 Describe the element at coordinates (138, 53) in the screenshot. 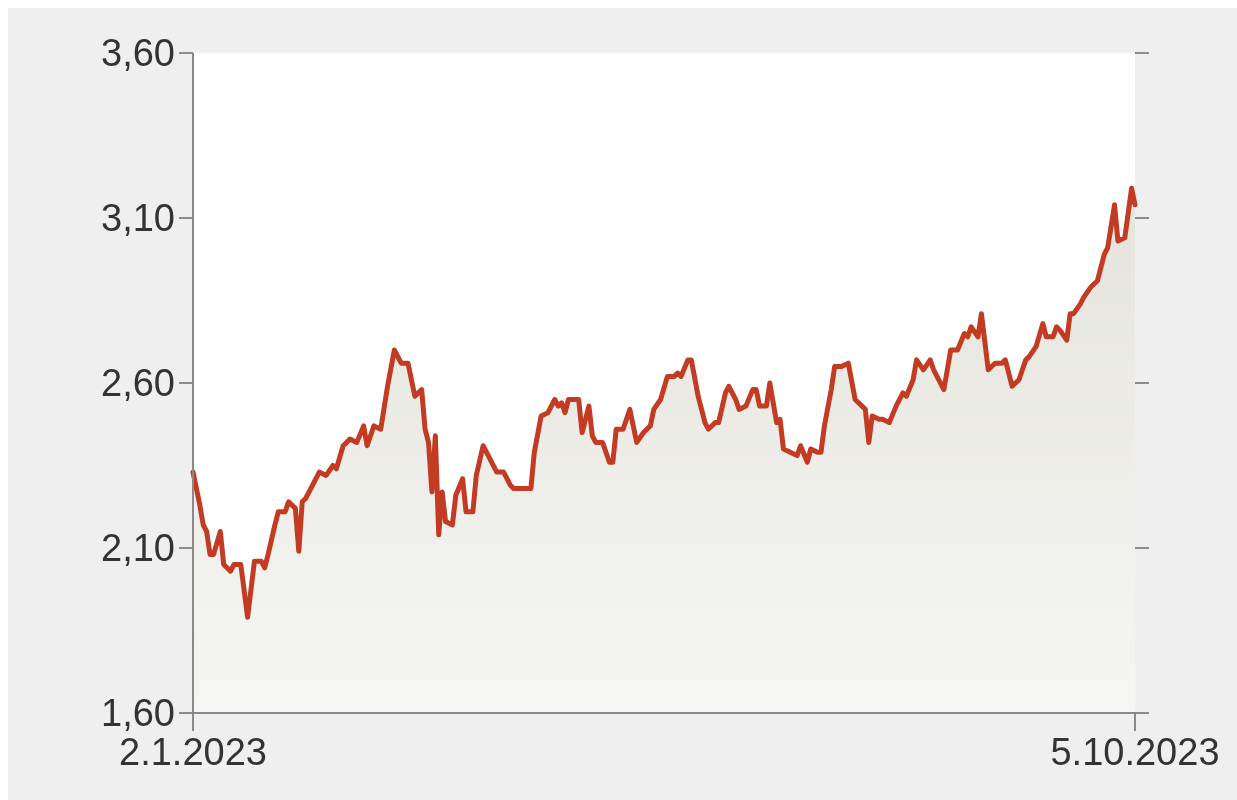

I see `y-tick-label: 3,60` at that location.